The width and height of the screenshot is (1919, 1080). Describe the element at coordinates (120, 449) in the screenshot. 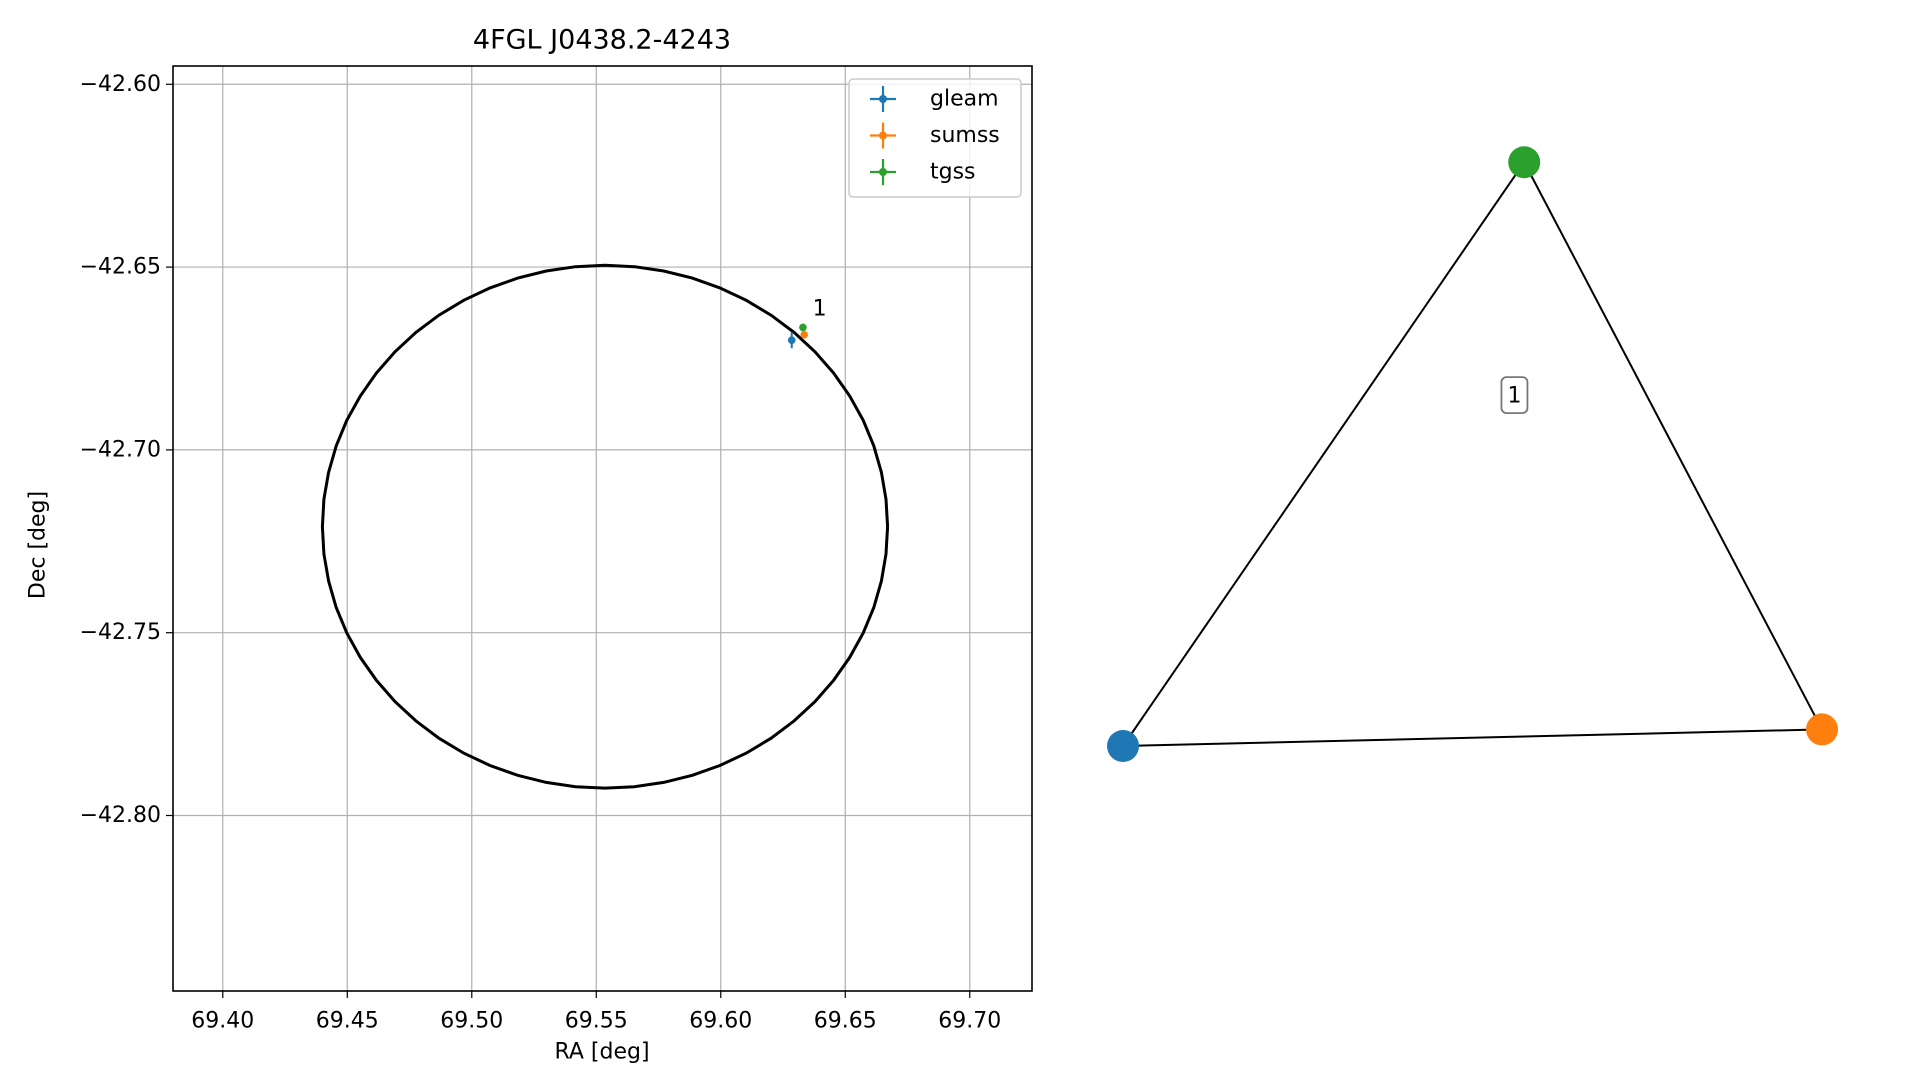

I see `y-tick-label: −42.70` at that location.